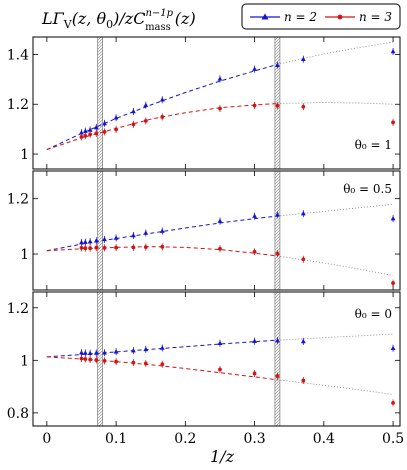 The image size is (407, 470). Describe the element at coordinates (162, 368) in the screenshot. I see `fit-dashed-n3` at that location.